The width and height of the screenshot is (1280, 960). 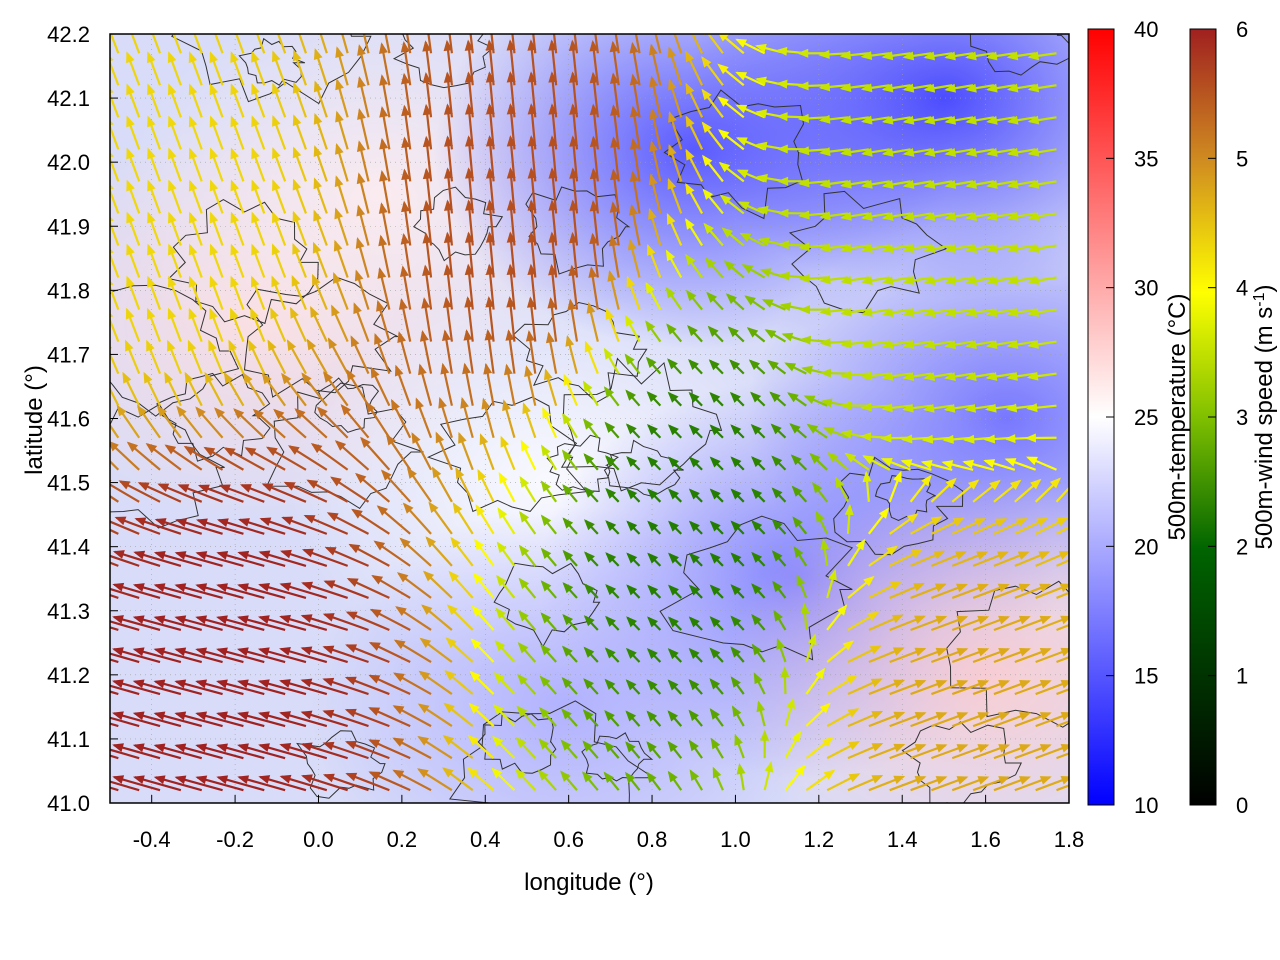 What do you see at coordinates (1242, 288) in the screenshot?
I see `colorbar-tick-label: 4` at bounding box center [1242, 288].